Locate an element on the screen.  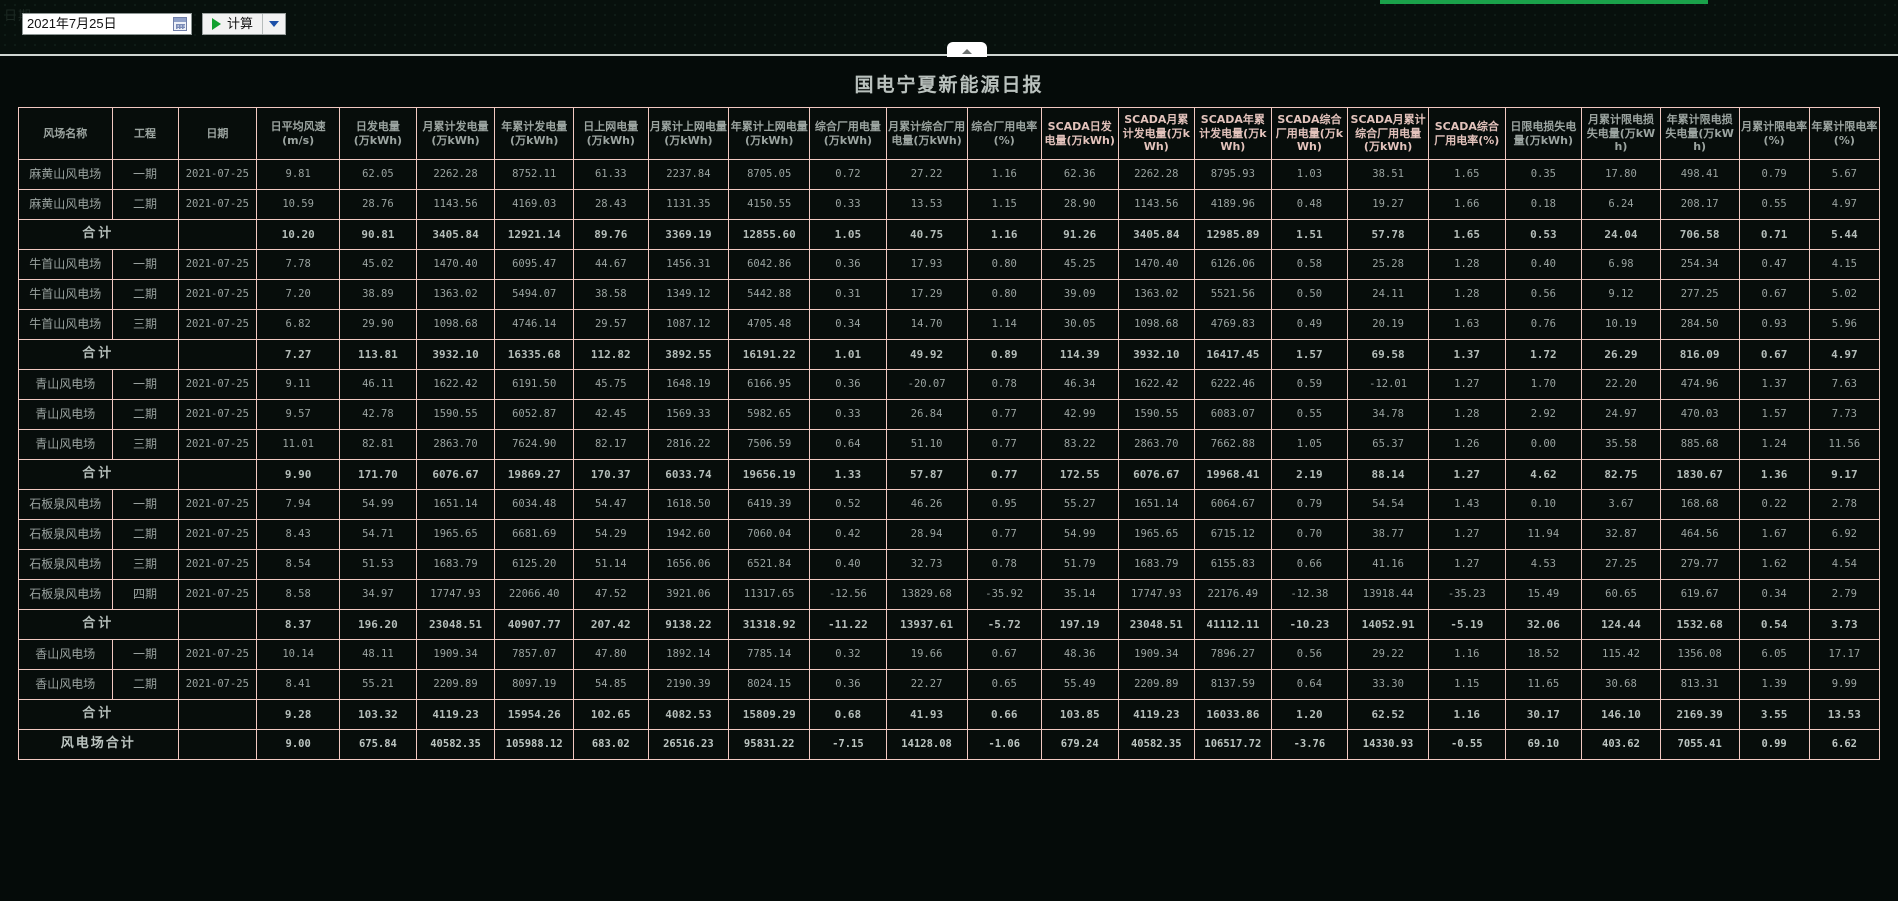
cell-mon_curtail_rate: 1.39 is located at coordinates (1774, 684).